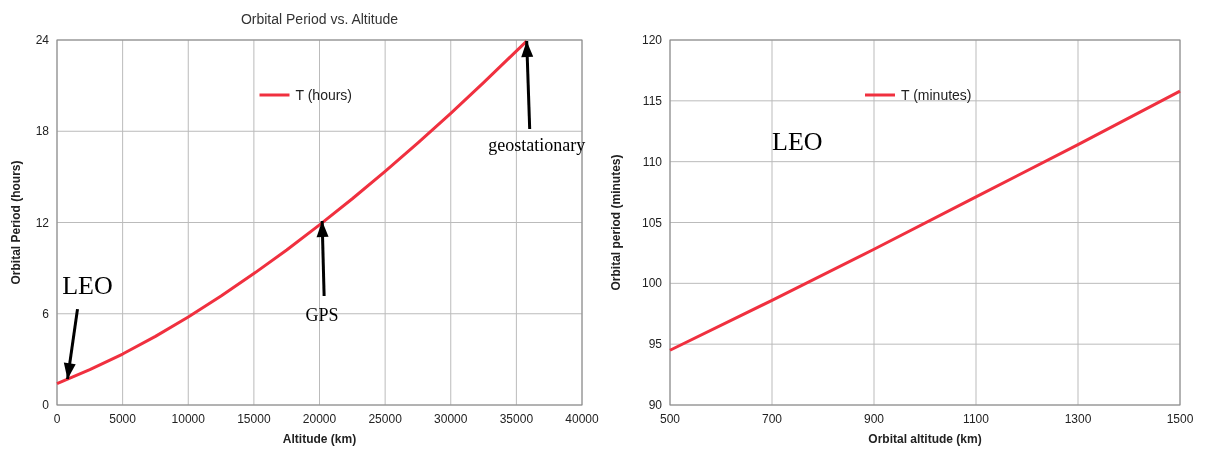  I want to click on legend-label: T (minutes), so click(936, 95).